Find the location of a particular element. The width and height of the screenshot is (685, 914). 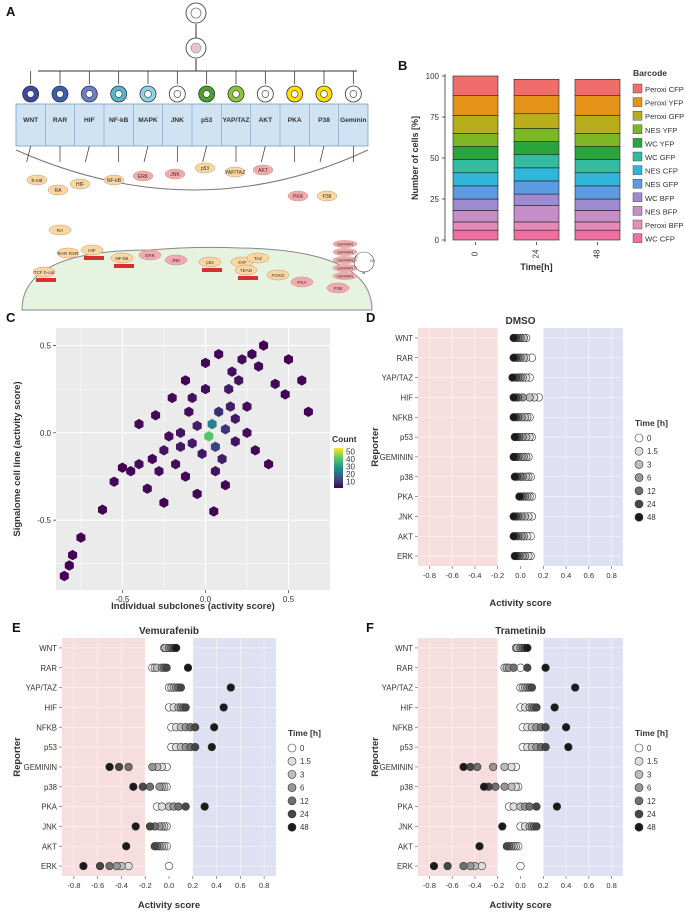

reporter-header-label: WNT is located at coordinates (30, 120).